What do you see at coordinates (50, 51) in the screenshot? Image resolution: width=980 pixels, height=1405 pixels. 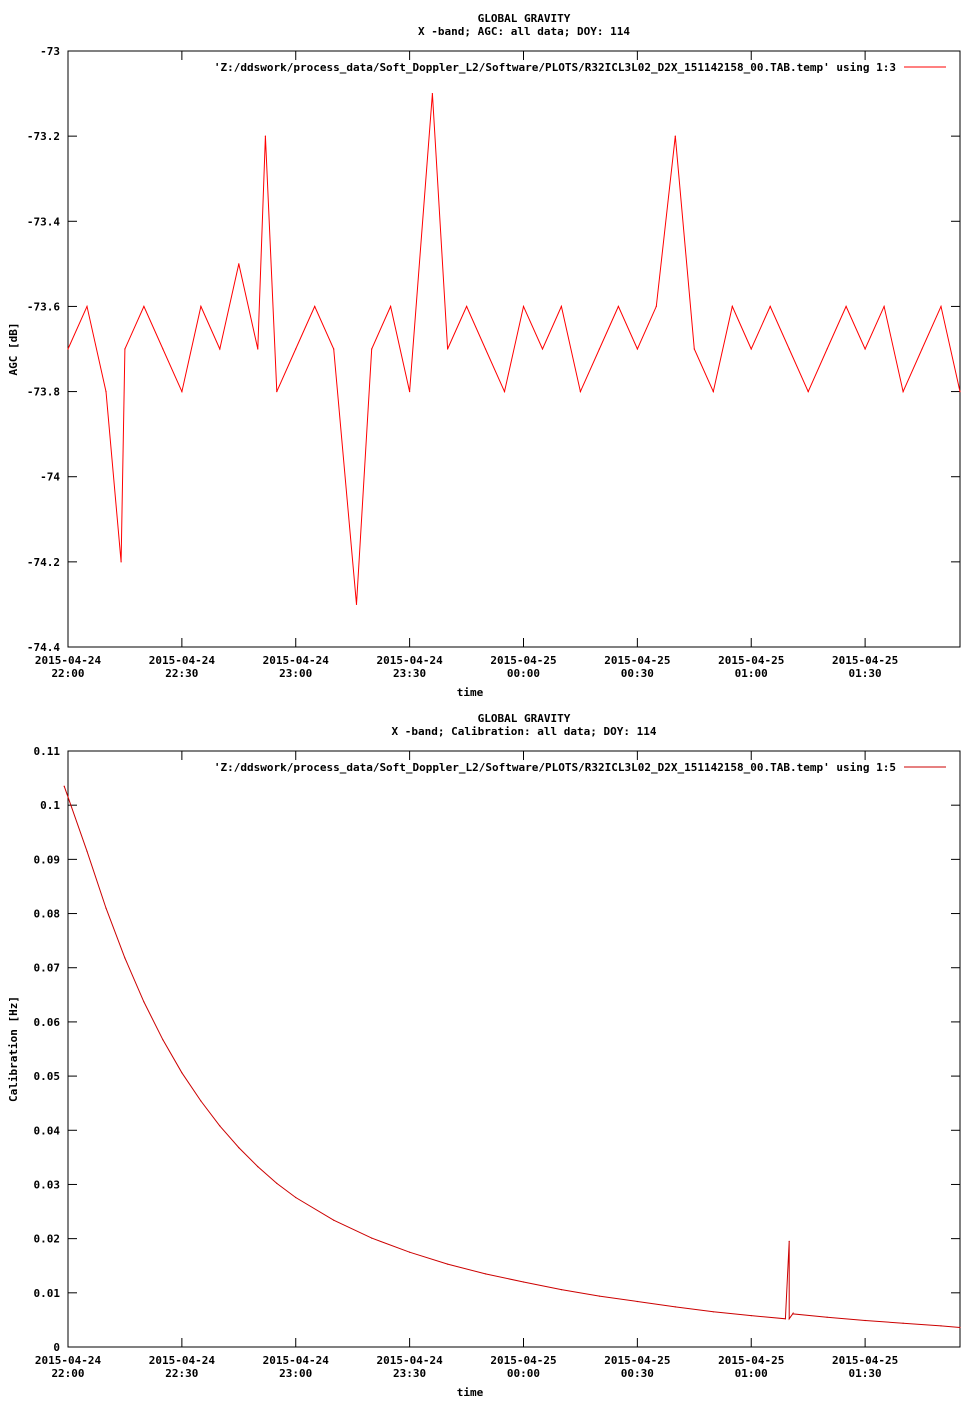 I see `y-tick-label: -73` at bounding box center [50, 51].